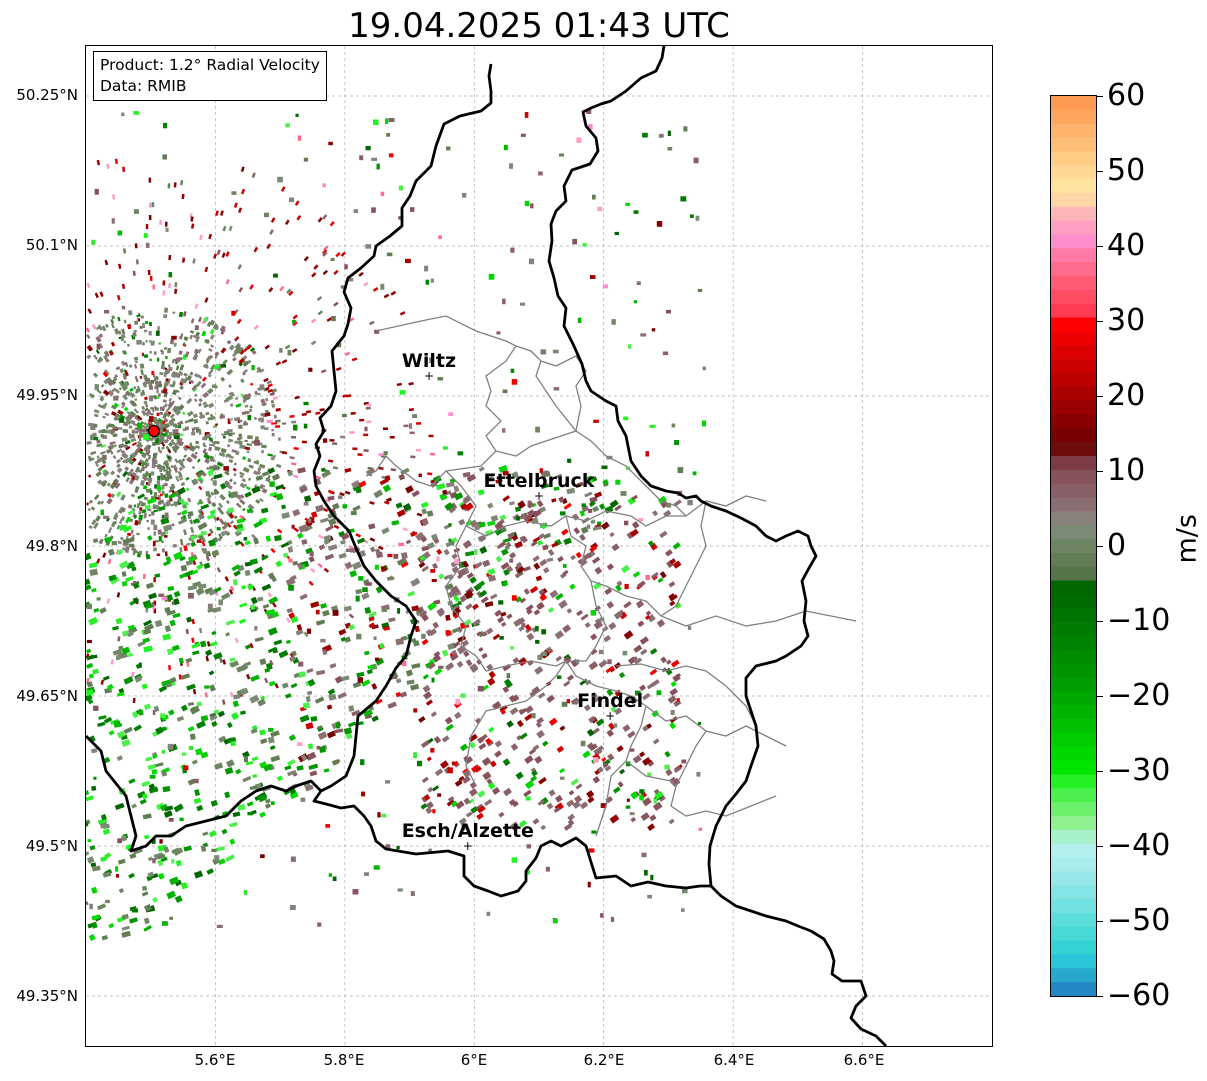 The image size is (1207, 1081). What do you see at coordinates (468, 846) in the screenshot?
I see `city-marker: +` at bounding box center [468, 846].